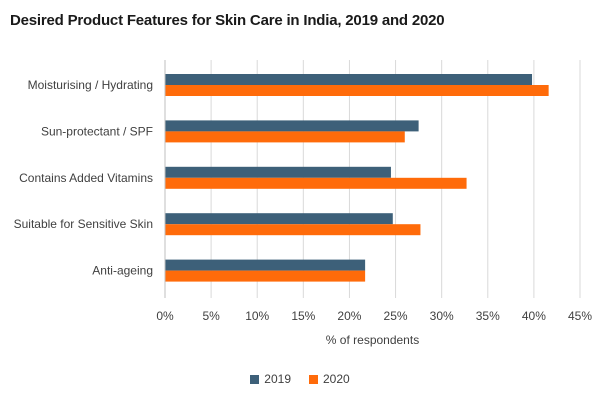 This screenshot has width=600, height=400. What do you see at coordinates (90, 85) in the screenshot?
I see `category-label-0: Moisturising / Hydrating` at bounding box center [90, 85].